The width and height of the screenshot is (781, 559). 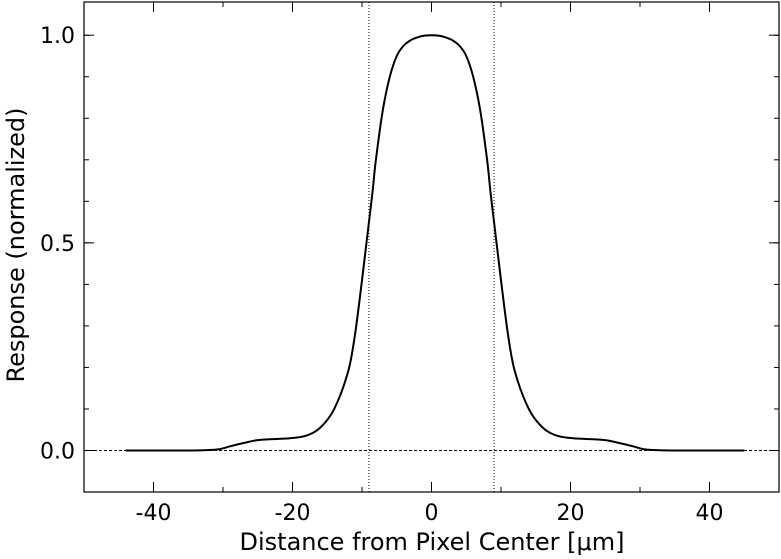 I want to click on y-axis-label: Response (normalized), so click(x=16, y=245).